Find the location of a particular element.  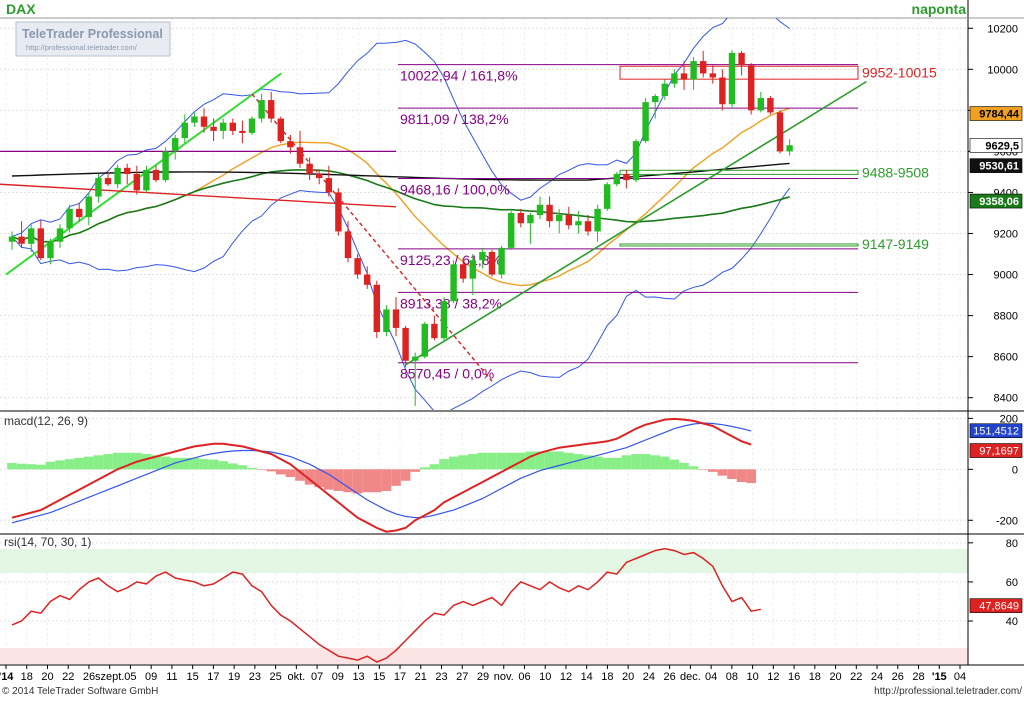

x-tick-label: 26 is located at coordinates (670, 677).